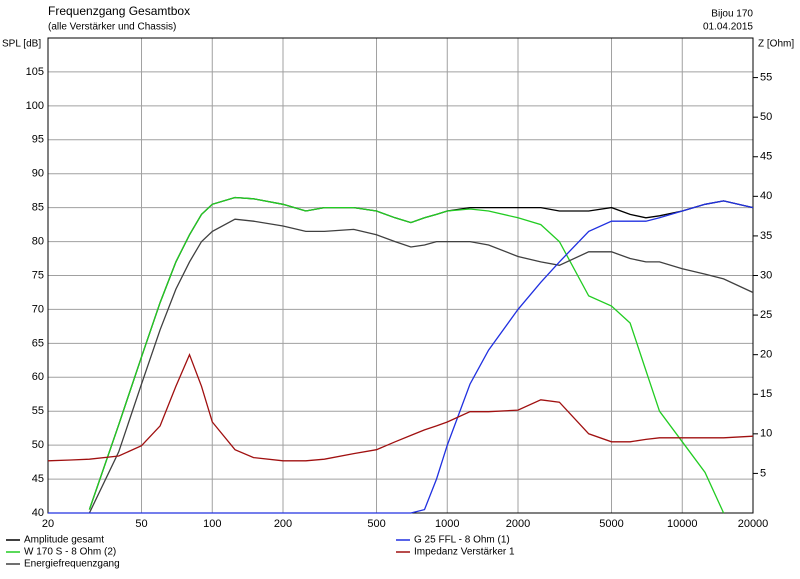 This screenshot has width=800, height=579. Describe the element at coordinates (112, 27) in the screenshot. I see `chart-subtitle: (alle Verstärker und Chassis)` at that location.